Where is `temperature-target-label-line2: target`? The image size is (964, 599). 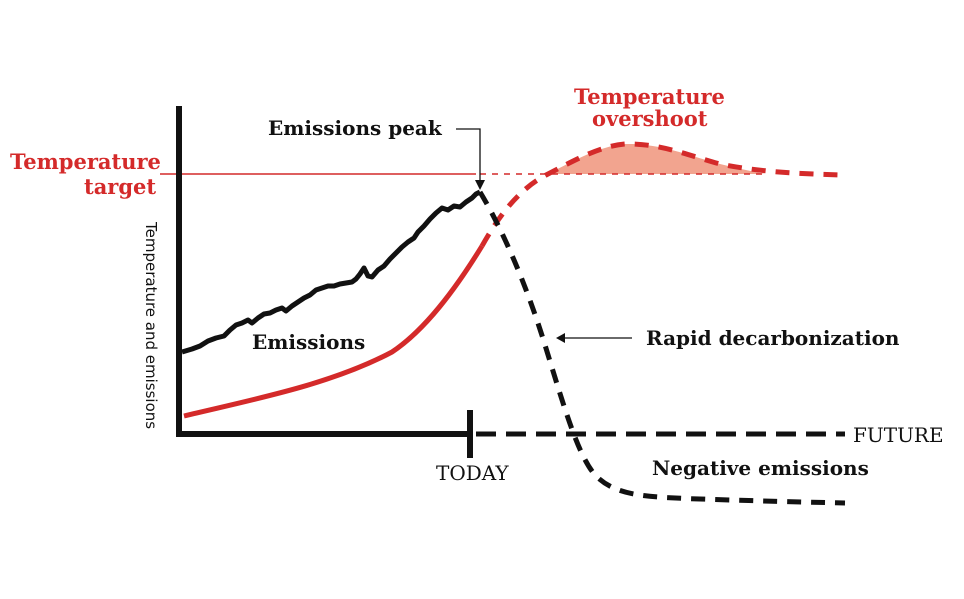
temperature-target-label-line2: target is located at coordinates (120, 186).